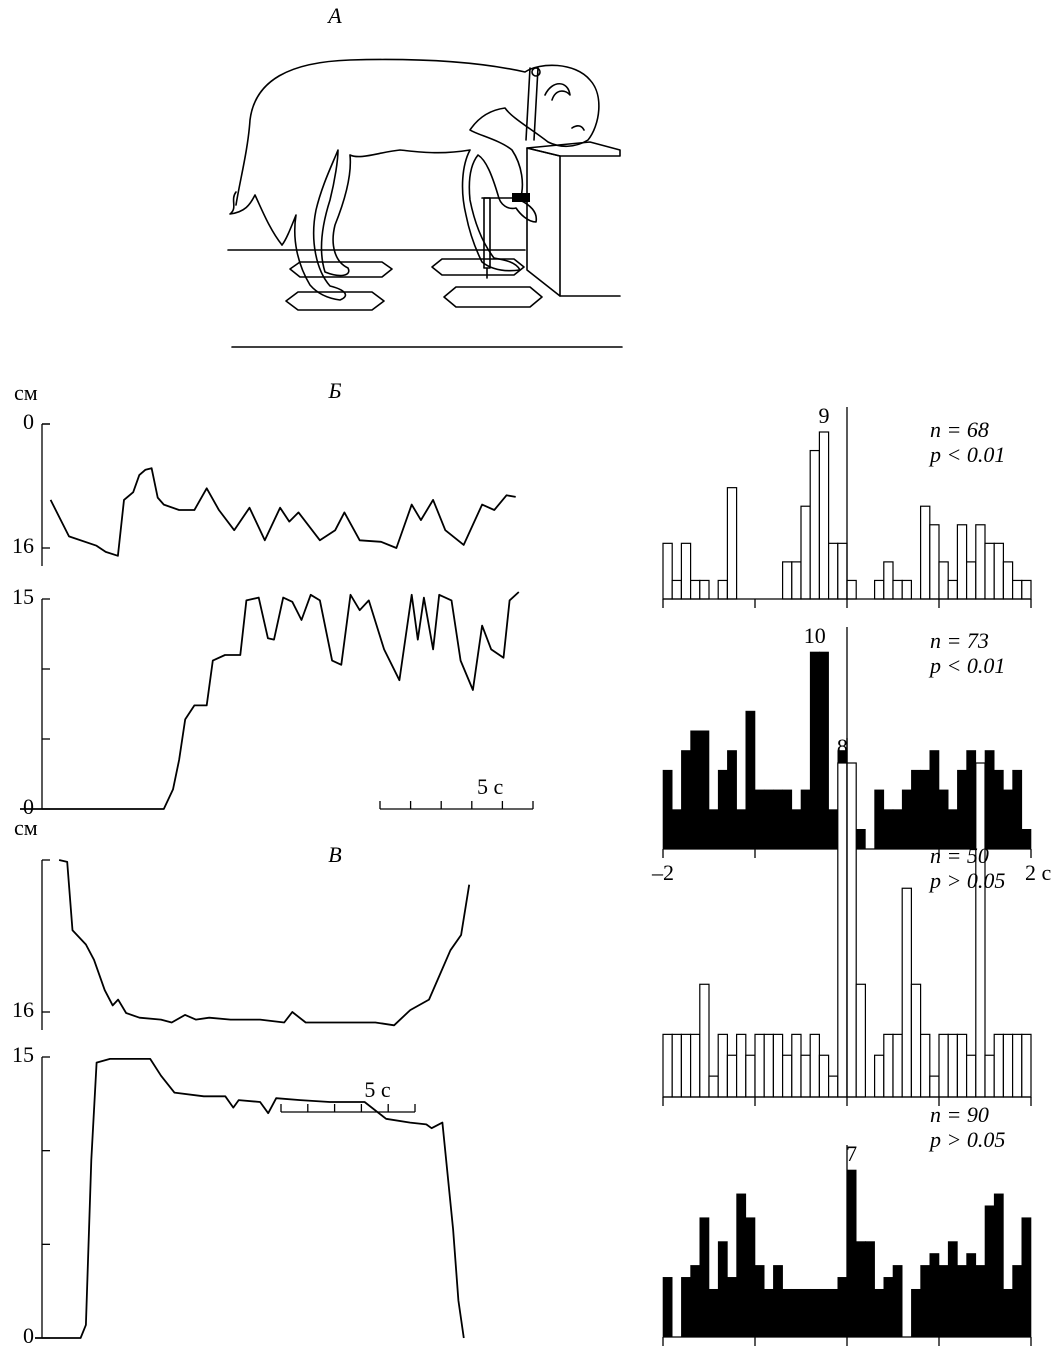  What do you see at coordinates (425, 203) in the screenshot?
I see `dog-illustration` at bounding box center [425, 203].